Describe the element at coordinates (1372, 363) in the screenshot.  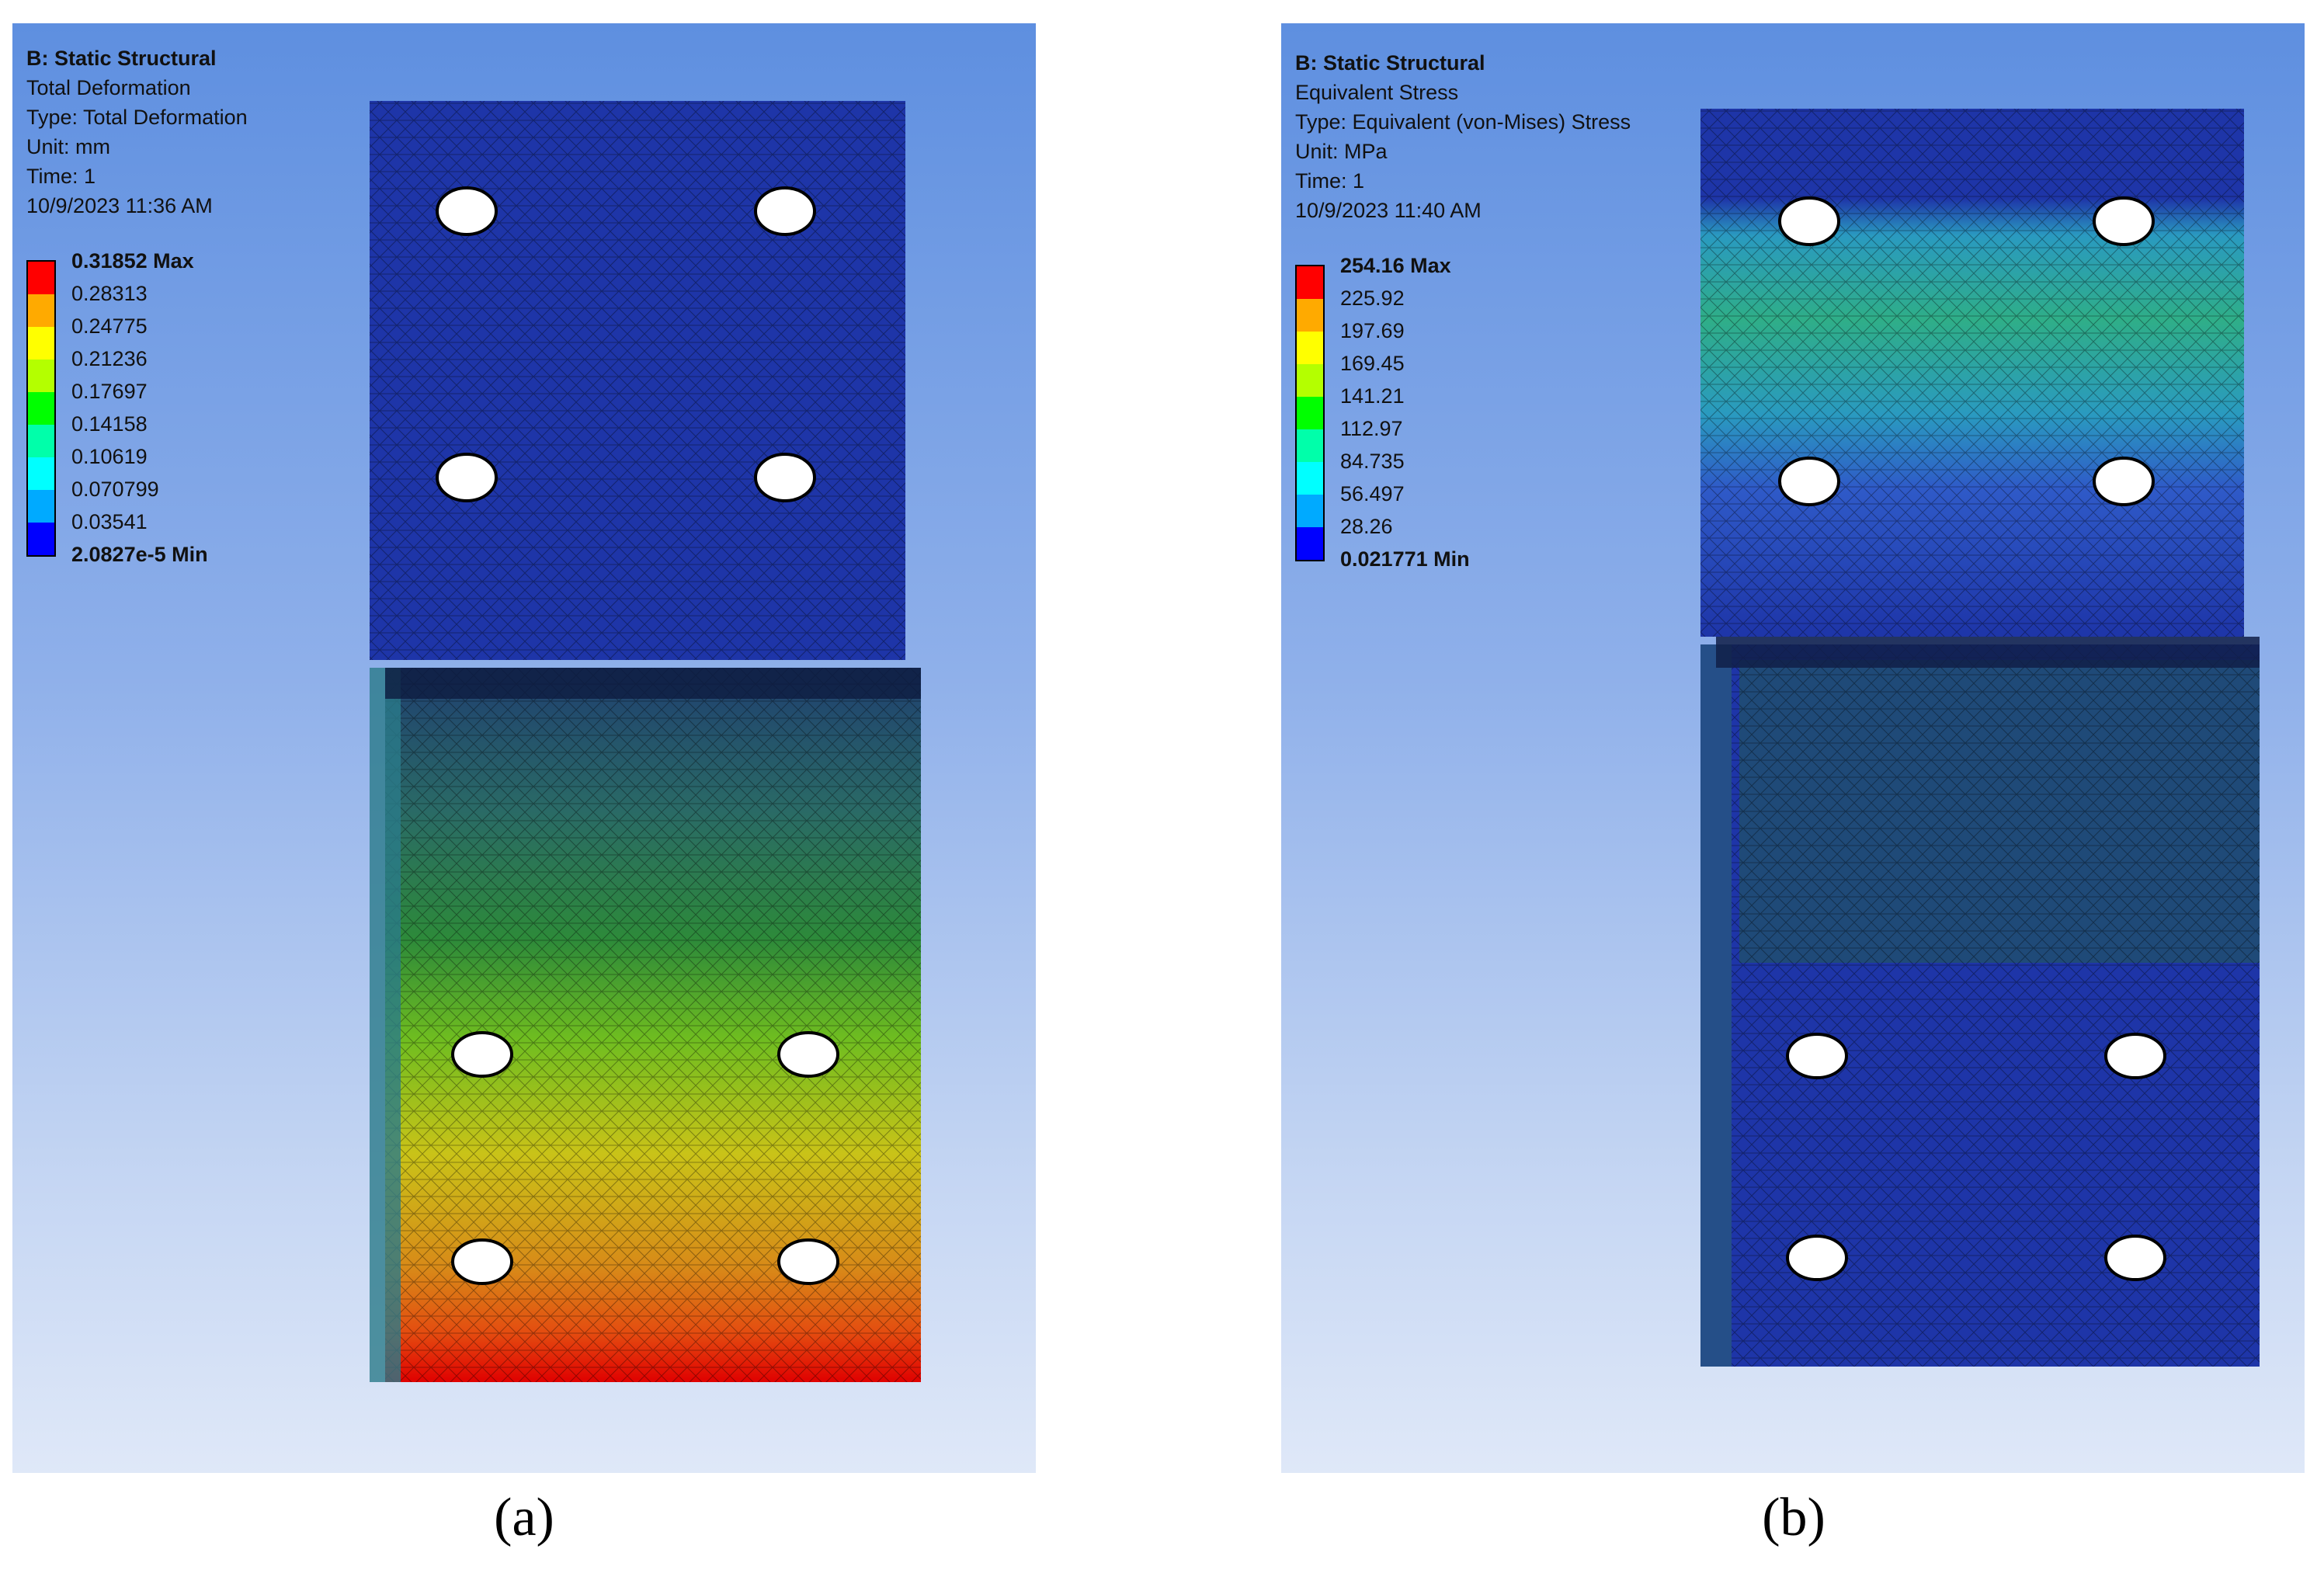
I see `legend-tick: 169.45` at that location.